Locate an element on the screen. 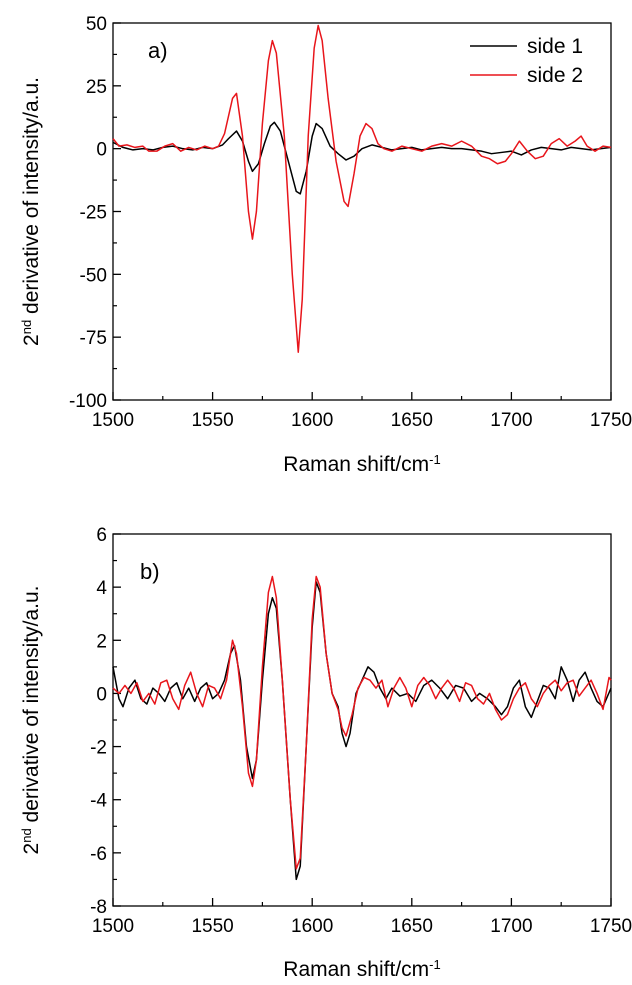 The width and height of the screenshot is (632, 985). legend-a: side 1 side 2 is located at coordinates (526, 61).